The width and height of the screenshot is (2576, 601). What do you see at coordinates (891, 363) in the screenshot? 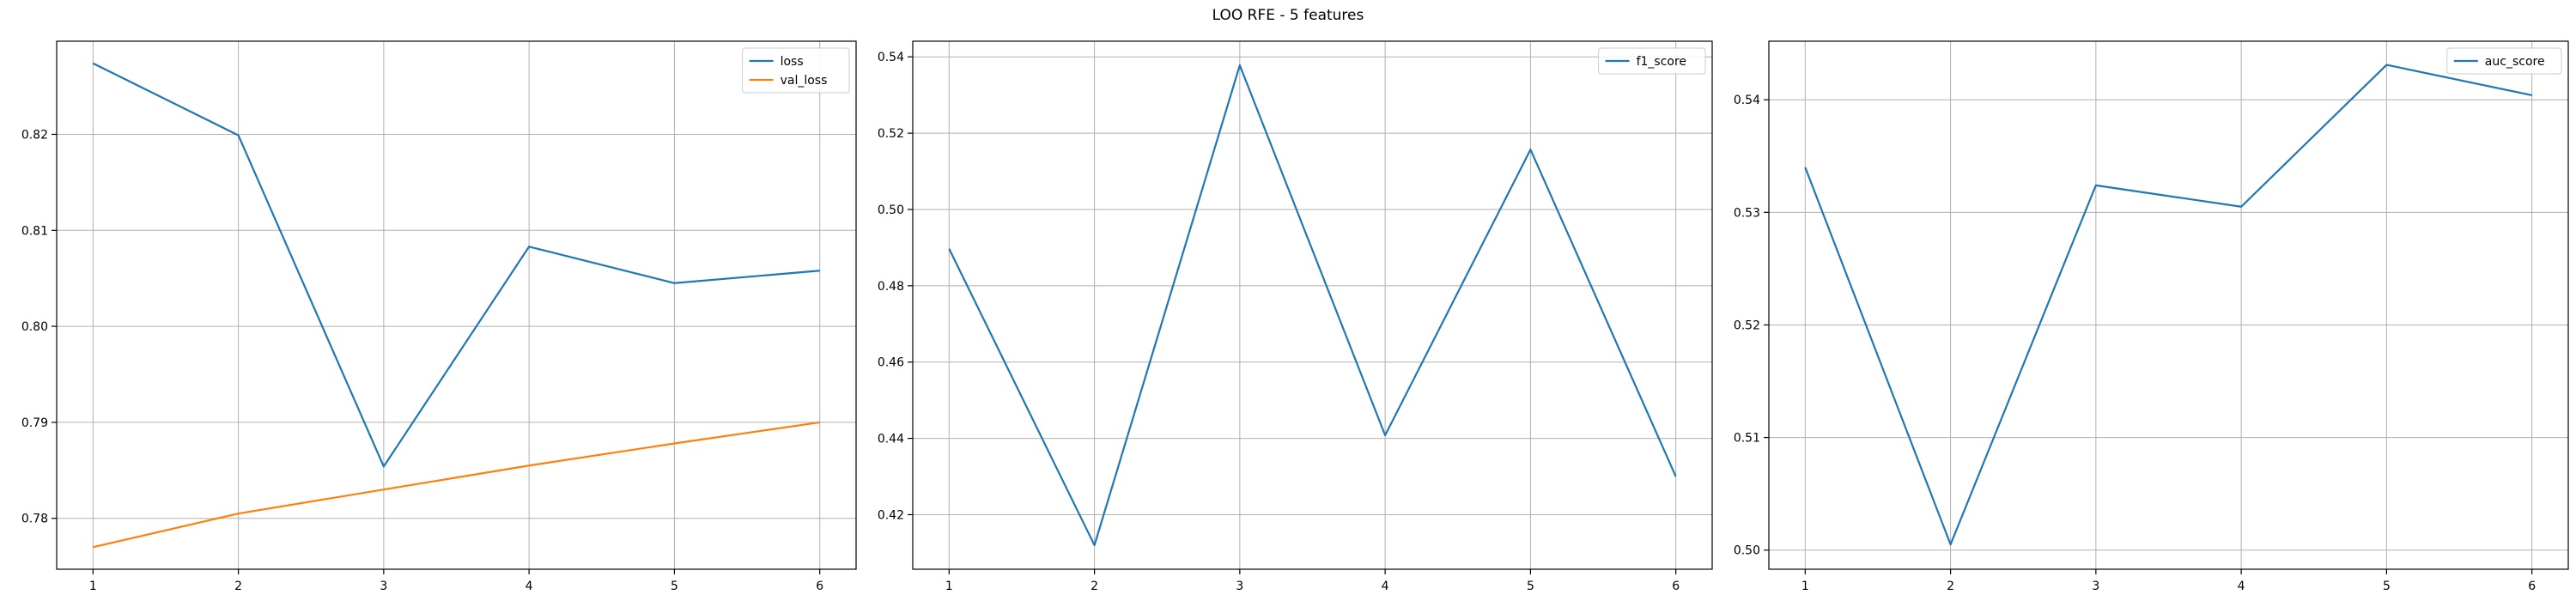
I see `y-tick-label: 0.46` at bounding box center [891, 363].